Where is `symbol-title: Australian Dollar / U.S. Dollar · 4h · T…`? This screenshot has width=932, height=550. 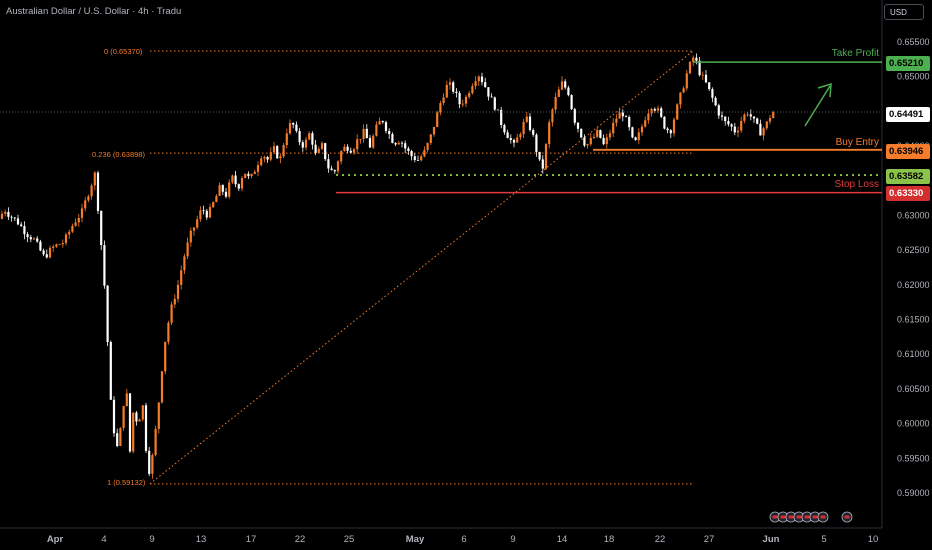 symbol-title: Australian Dollar / U.S. Dollar · 4h · T… is located at coordinates (94, 11).